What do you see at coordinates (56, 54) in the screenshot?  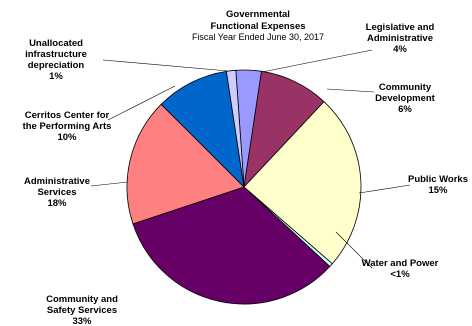 I see `slice-label-7-line-1: infrastructure` at bounding box center [56, 54].